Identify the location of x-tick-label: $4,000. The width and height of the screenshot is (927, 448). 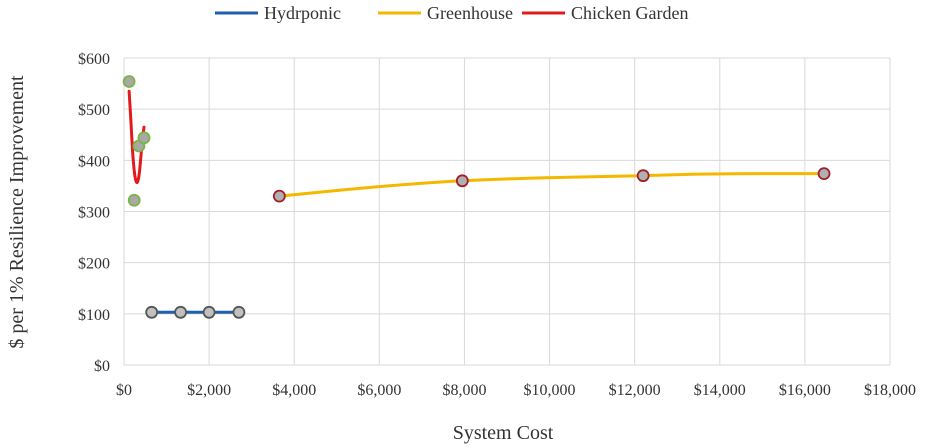
(294, 390).